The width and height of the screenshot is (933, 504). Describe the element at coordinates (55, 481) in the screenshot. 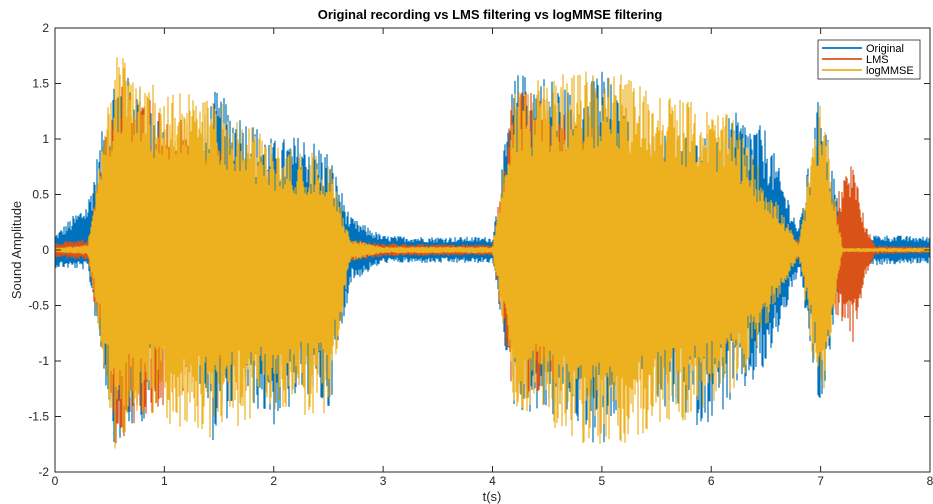

I see `x-tick-label: 0` at that location.